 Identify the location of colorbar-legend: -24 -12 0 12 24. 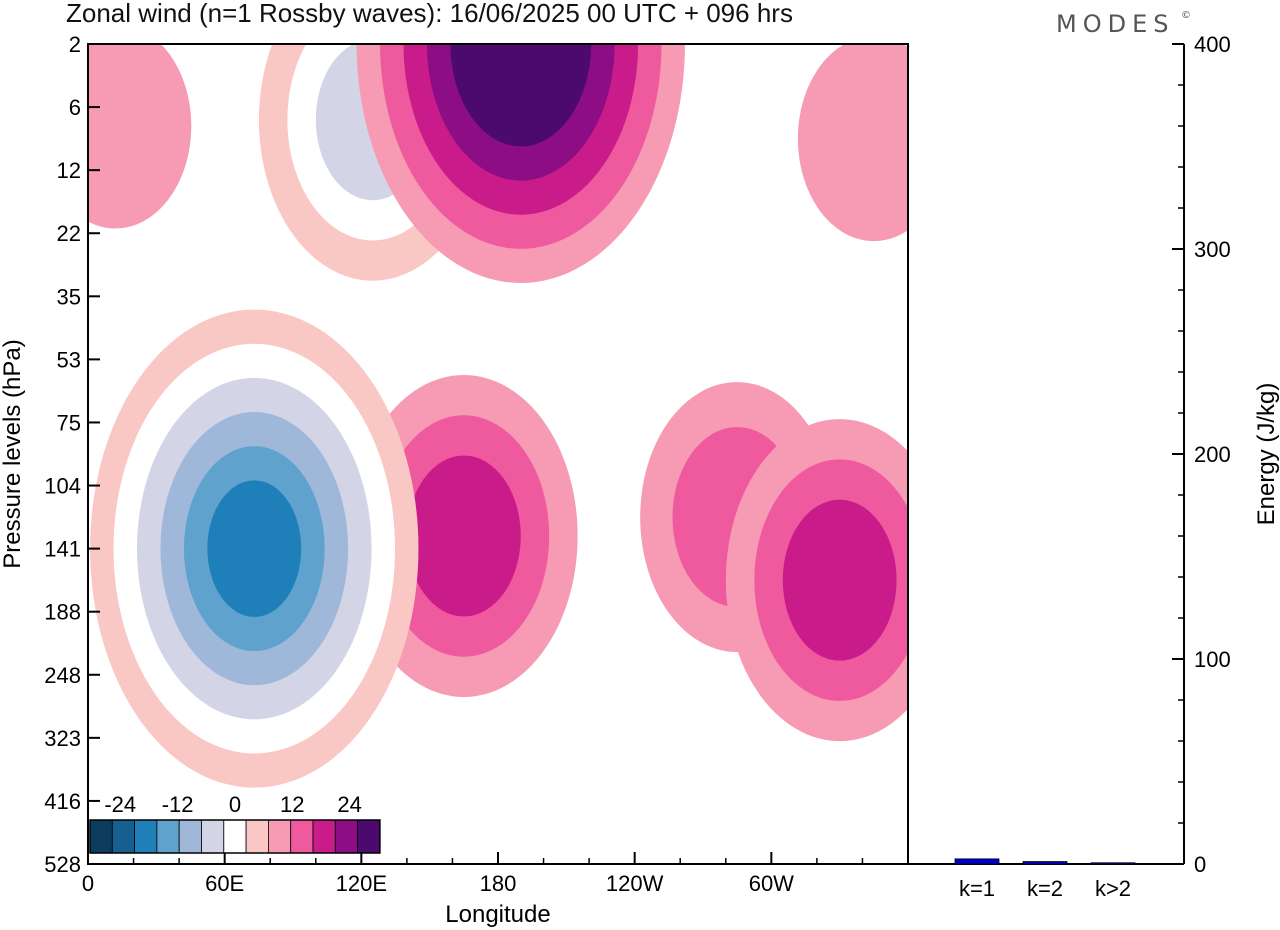
(235, 823).